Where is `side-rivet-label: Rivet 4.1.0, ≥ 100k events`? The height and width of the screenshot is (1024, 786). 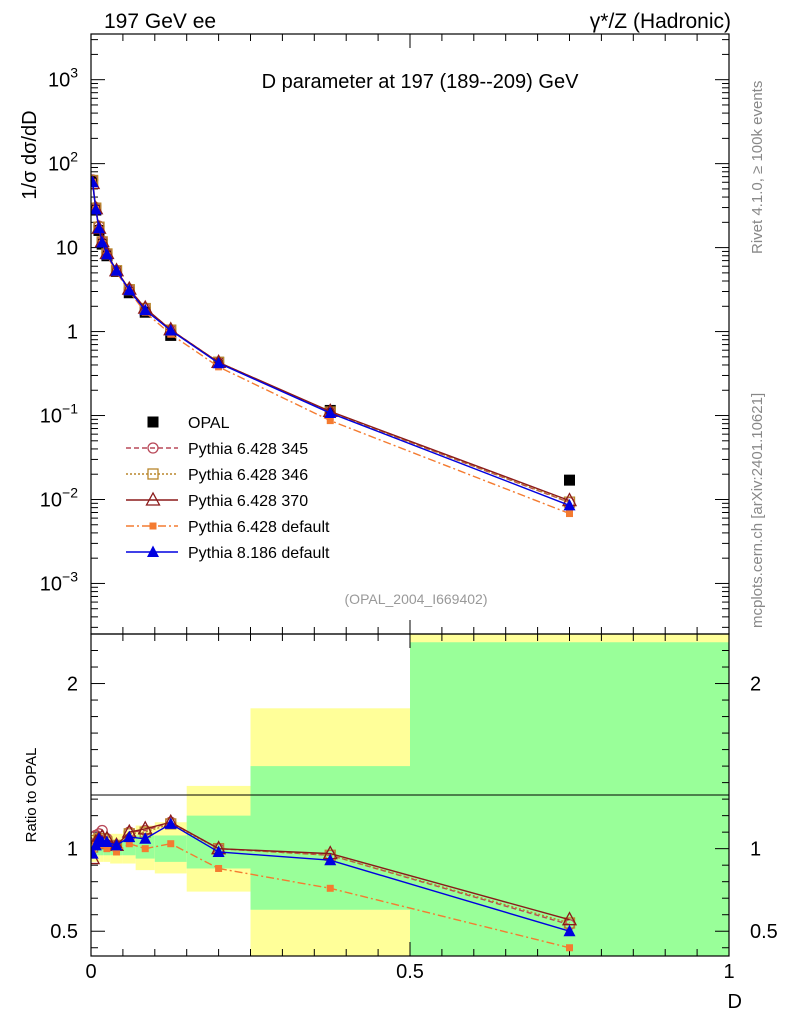 side-rivet-label: Rivet 4.1.0, ≥ 100k events is located at coordinates (757, 167).